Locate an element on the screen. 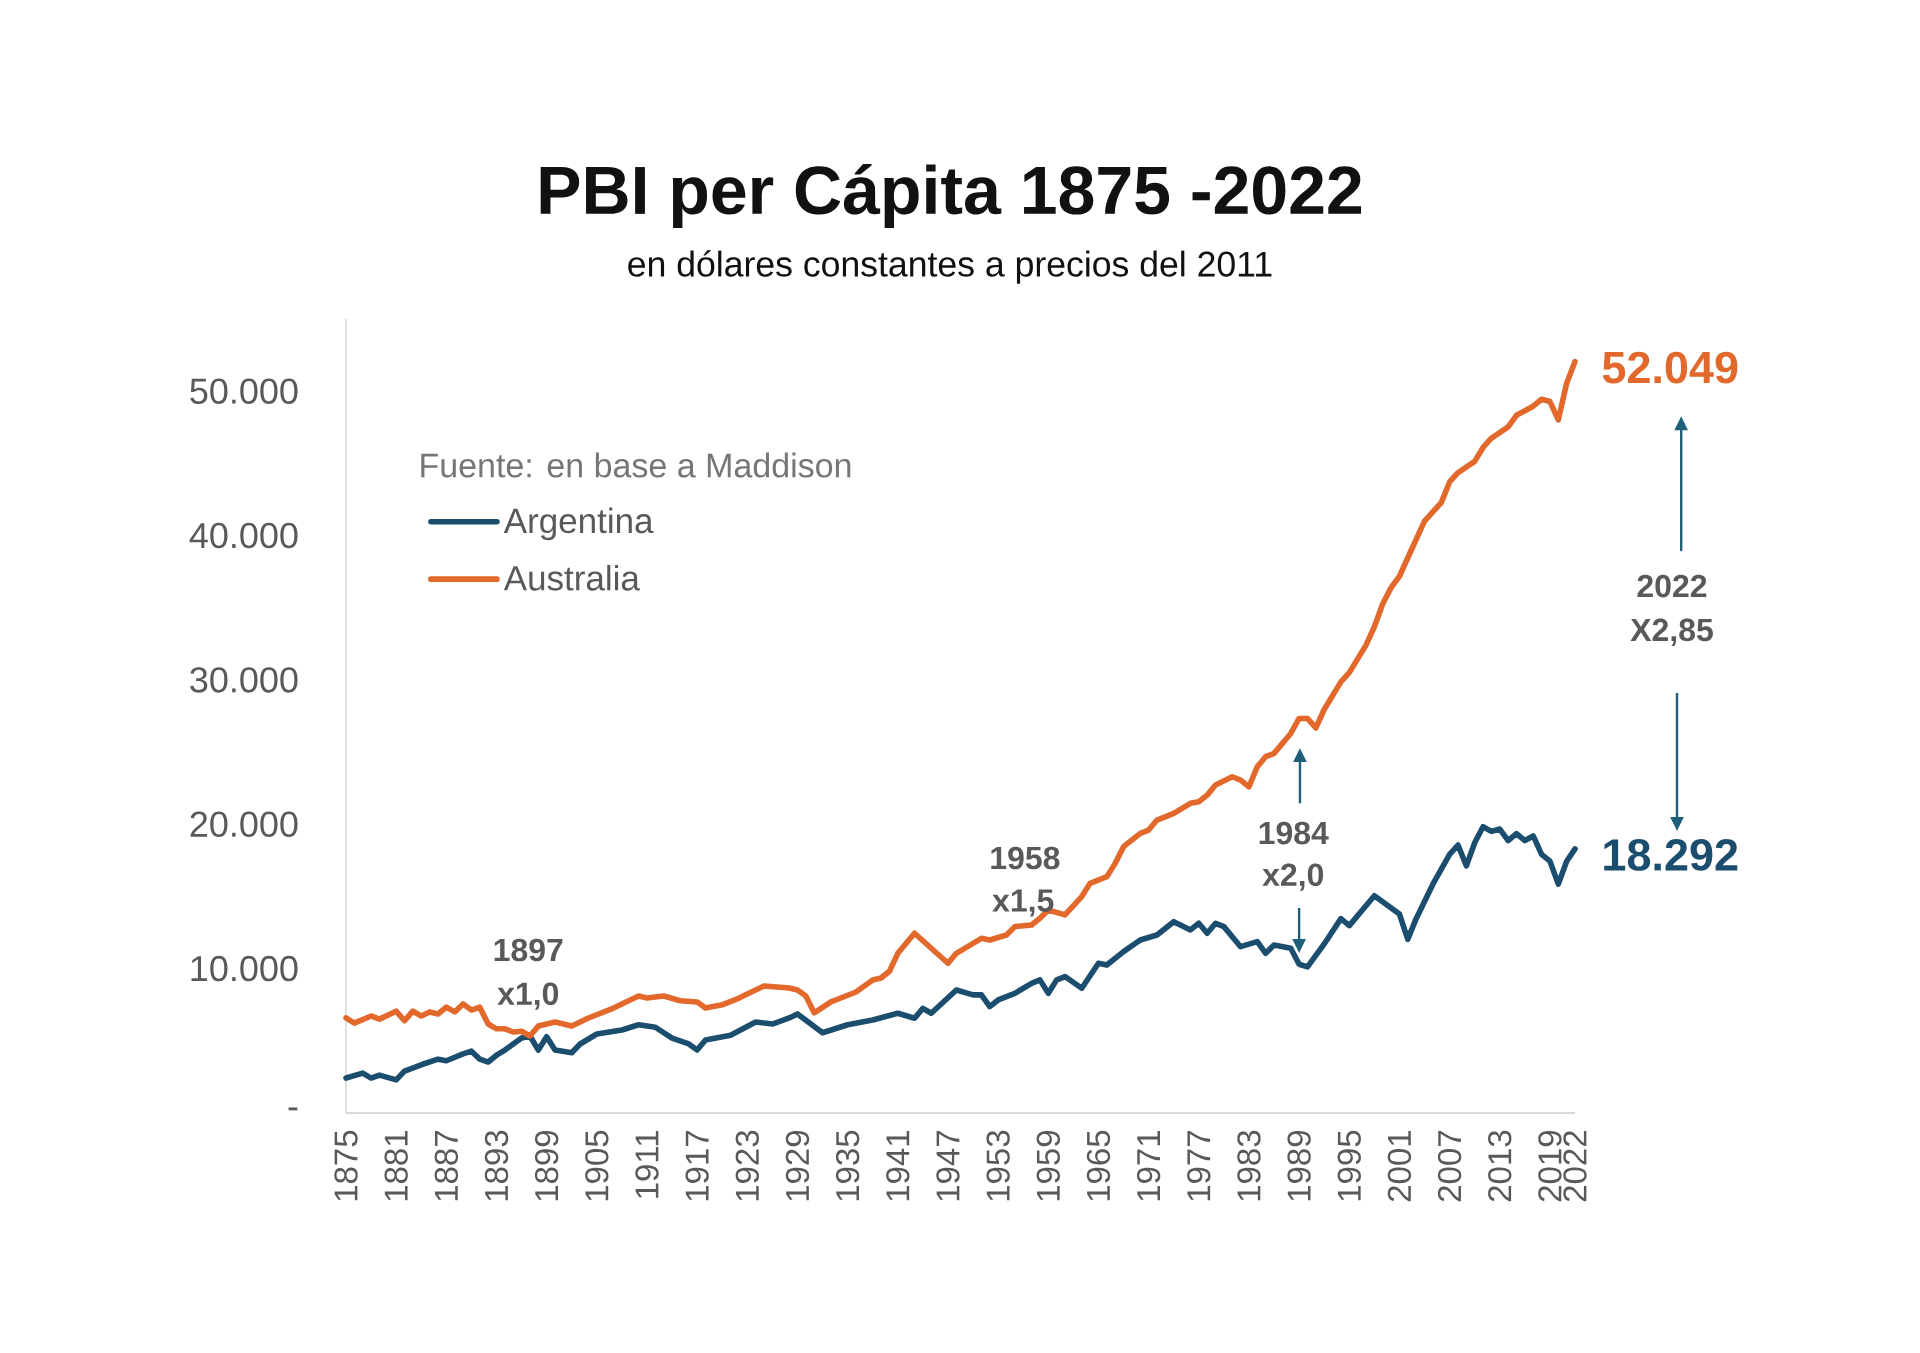 This screenshot has width=1920, height=1353. annotation: x1,5 is located at coordinates (1023, 903).